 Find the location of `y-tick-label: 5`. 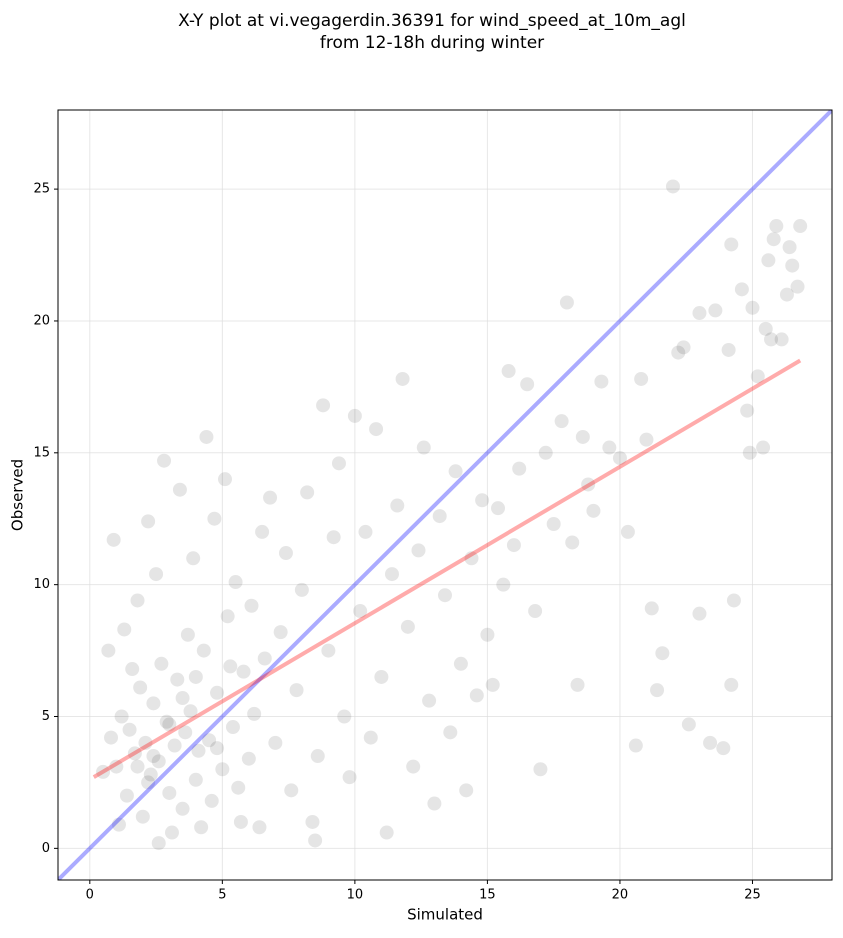

y-tick-label: 5 is located at coordinates (46, 716).